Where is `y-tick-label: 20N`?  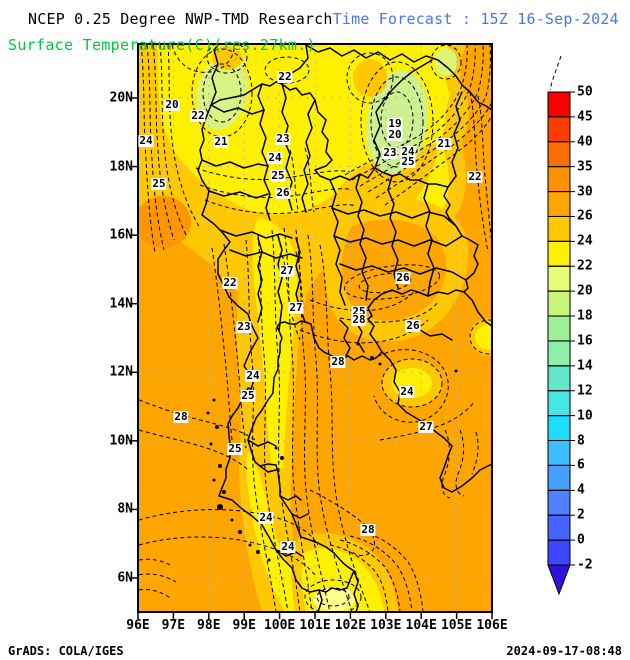
y-tick-label: 20N is located at coordinates (121, 98).